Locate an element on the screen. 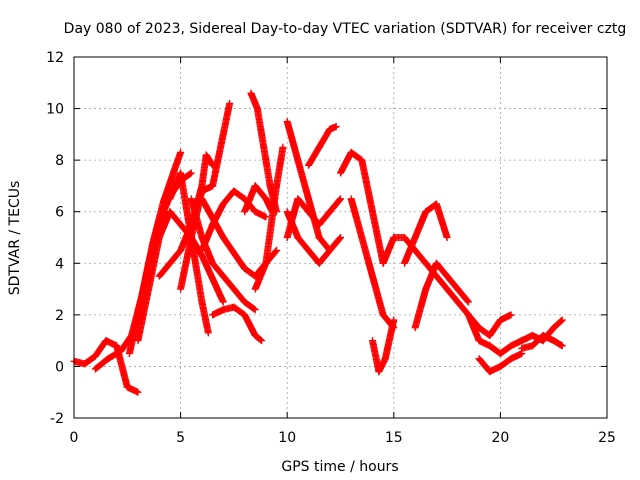 The height and width of the screenshot is (480, 640). y-tick-label: 6 is located at coordinates (59, 213).